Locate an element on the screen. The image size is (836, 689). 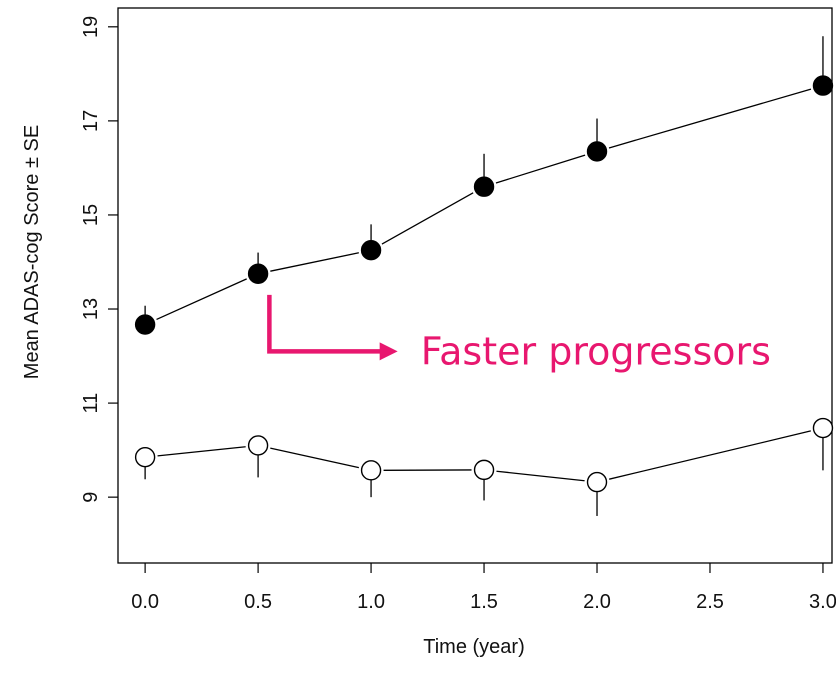
annotation-arrowhead is located at coordinates (388, 351).